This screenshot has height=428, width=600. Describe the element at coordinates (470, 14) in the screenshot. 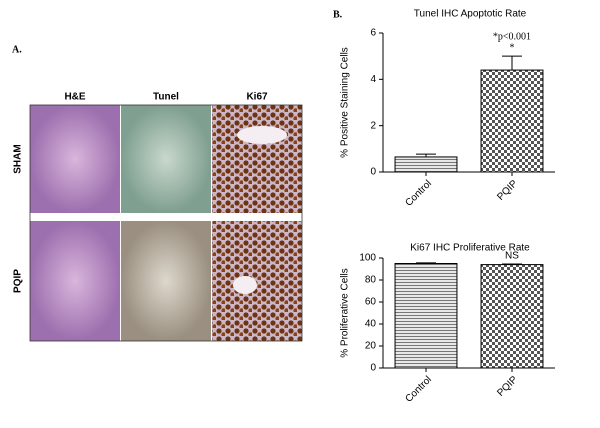

I see `chart-title: Tunel IHC Apoptotic Rate` at that location.